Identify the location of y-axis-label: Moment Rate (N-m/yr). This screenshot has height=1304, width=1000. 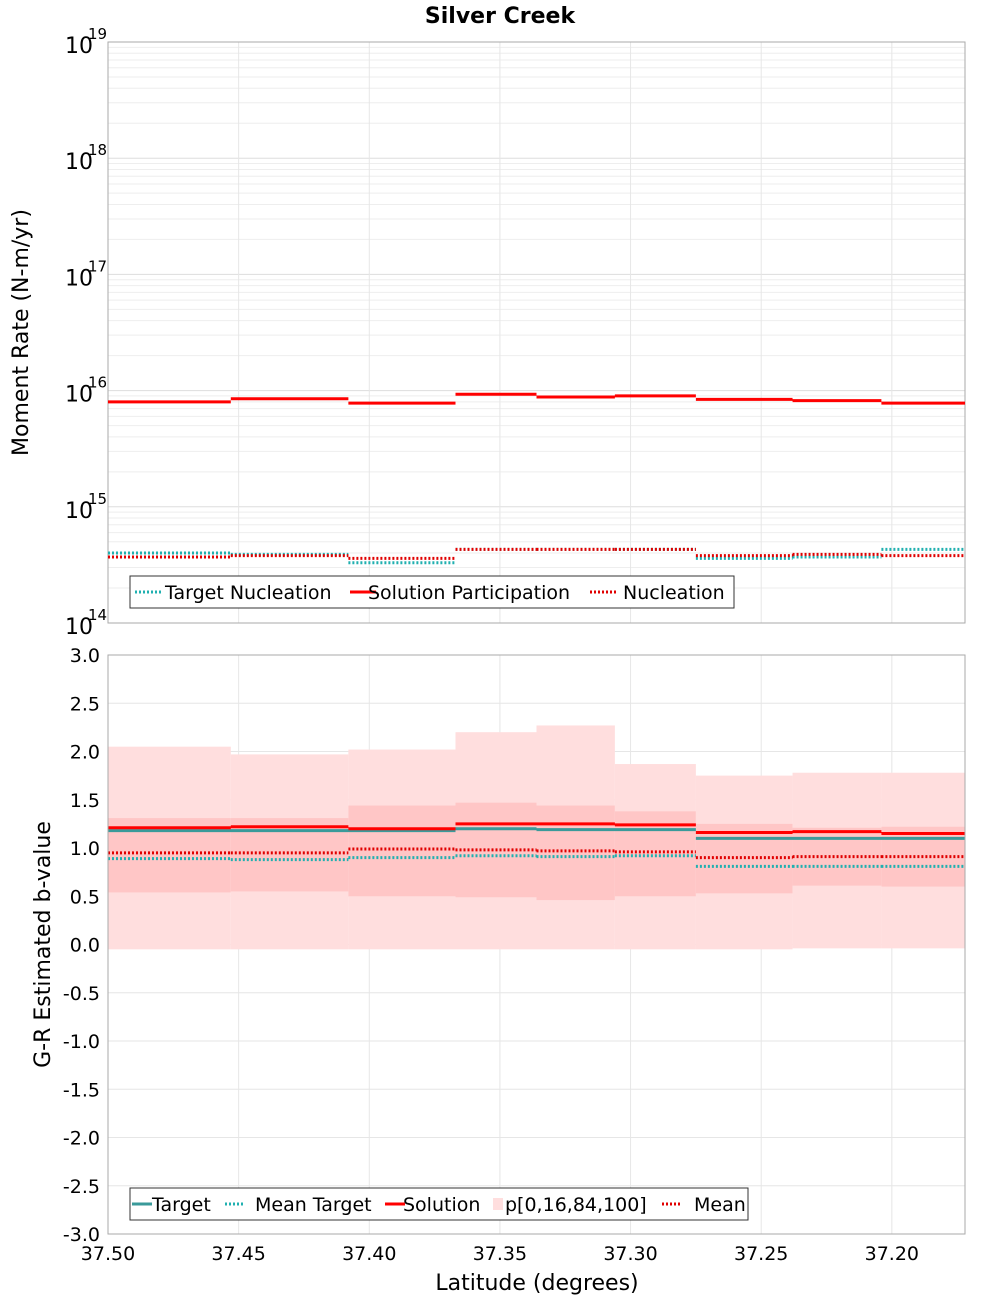
(21, 332).